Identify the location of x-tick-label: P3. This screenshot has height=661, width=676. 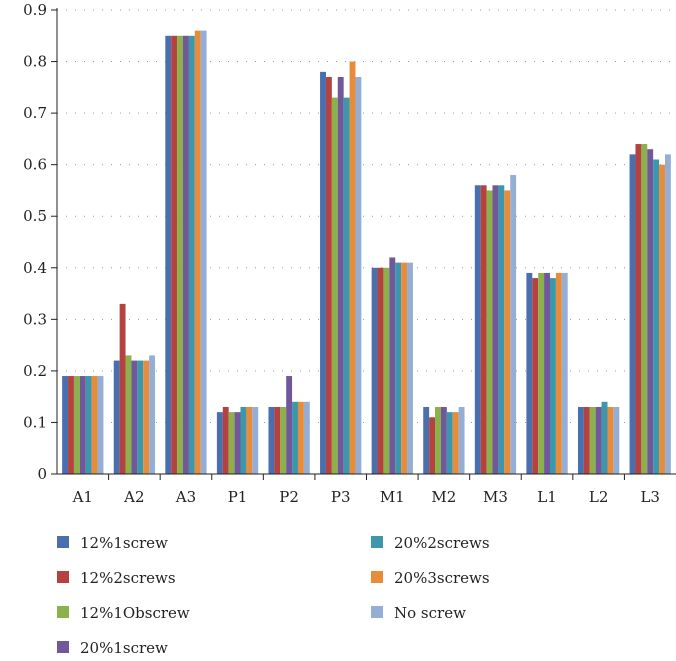
(341, 497).